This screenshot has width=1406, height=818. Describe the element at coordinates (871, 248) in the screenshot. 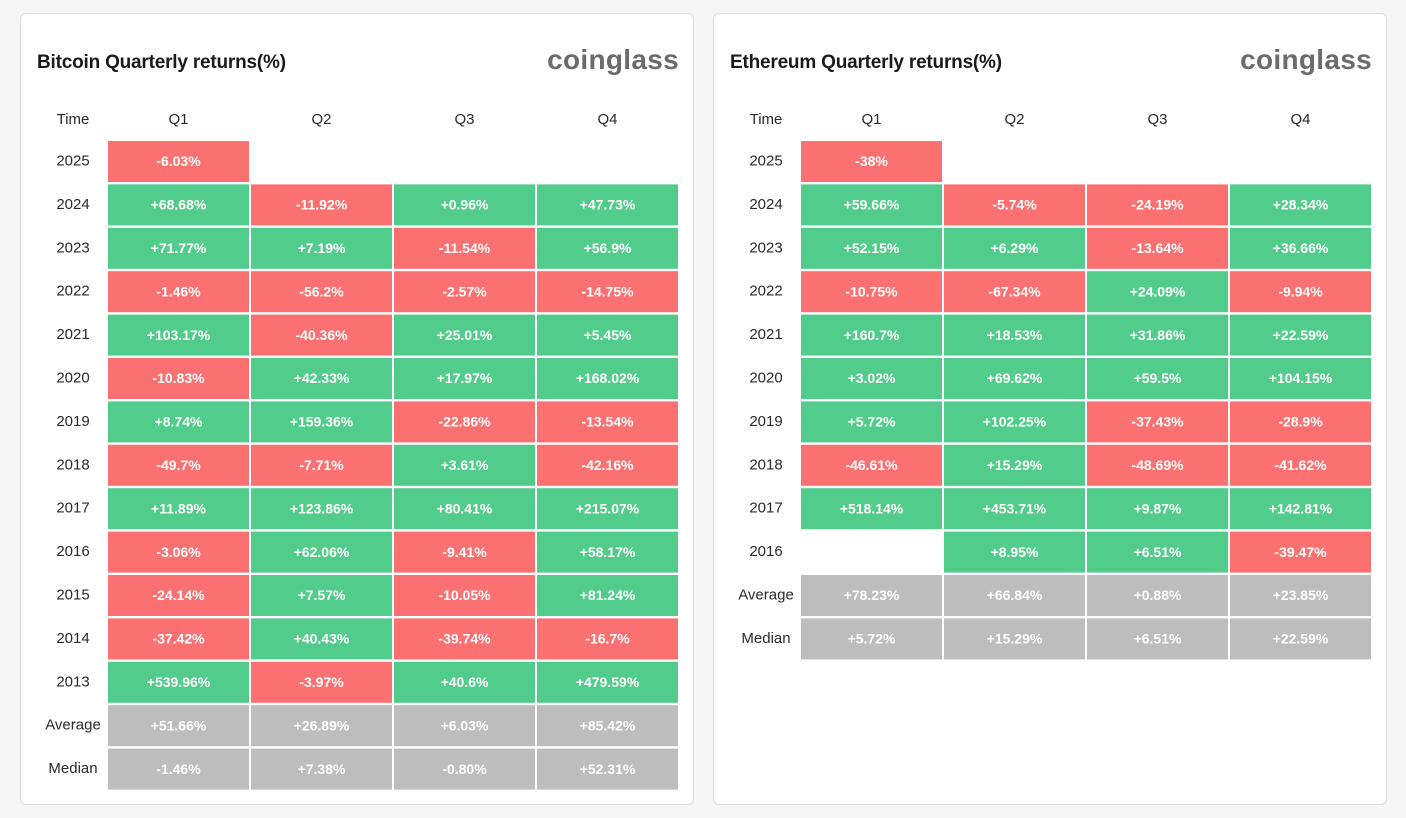

I see `cell-2023-q1` at that location.